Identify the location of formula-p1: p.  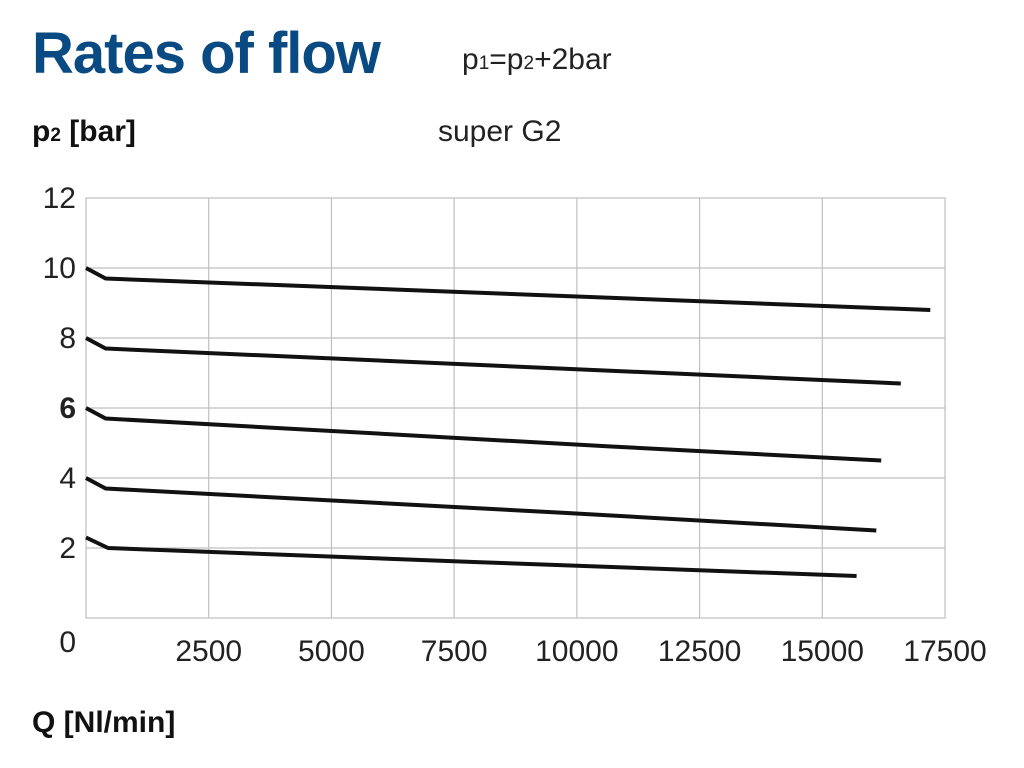
(470, 59).